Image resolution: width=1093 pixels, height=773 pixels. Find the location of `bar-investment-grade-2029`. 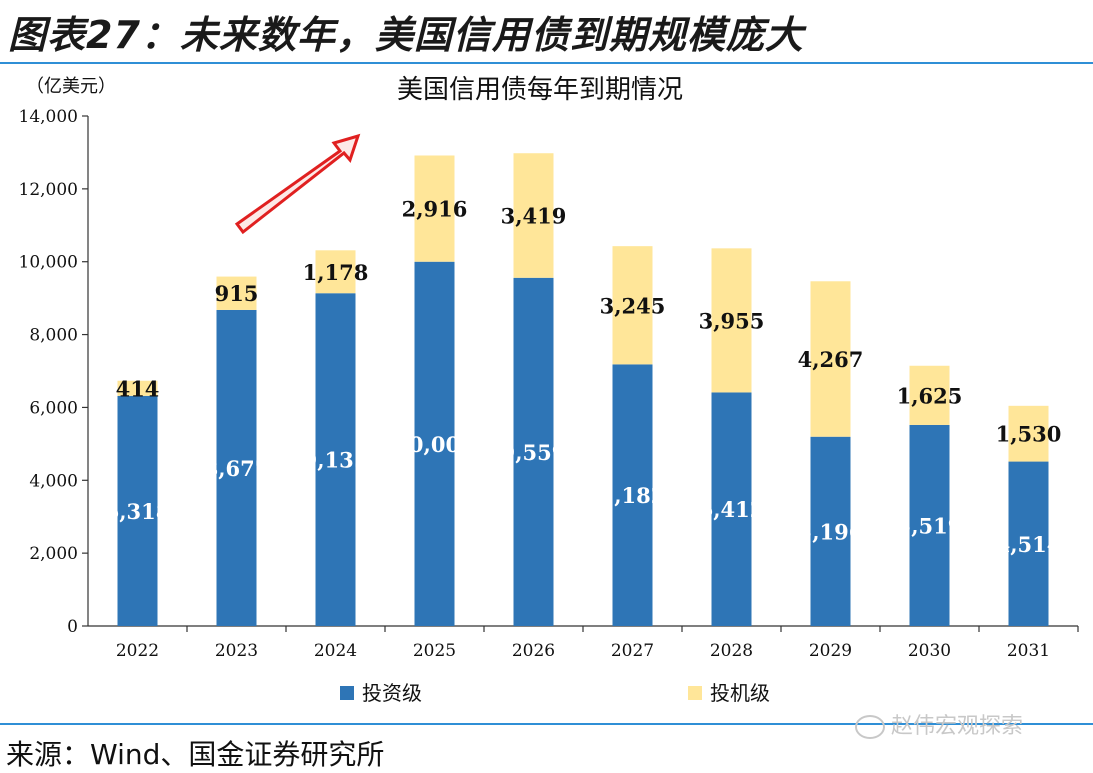

bar-investment-grade-2029 is located at coordinates (830, 531).